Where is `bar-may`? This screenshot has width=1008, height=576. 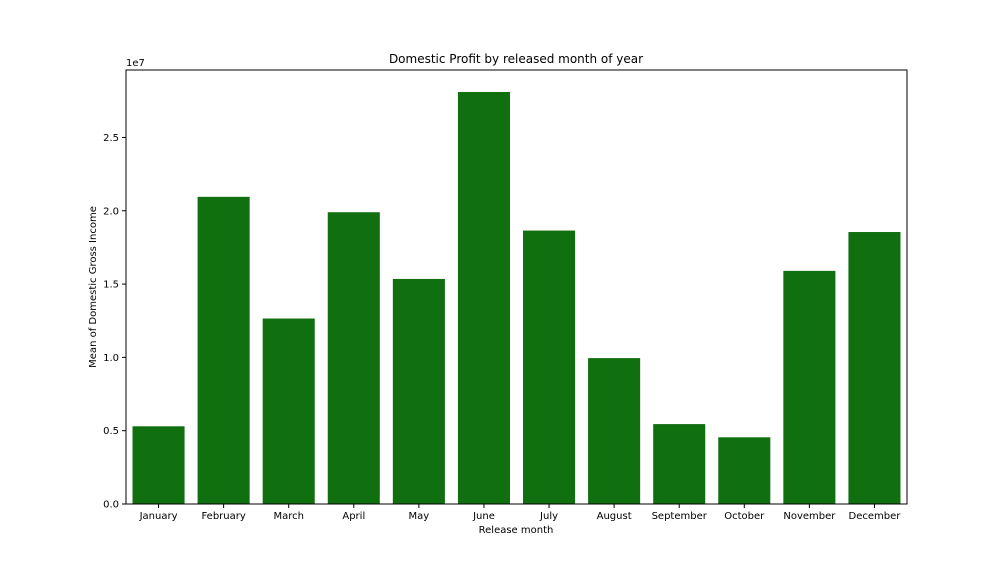 bar-may is located at coordinates (418, 391).